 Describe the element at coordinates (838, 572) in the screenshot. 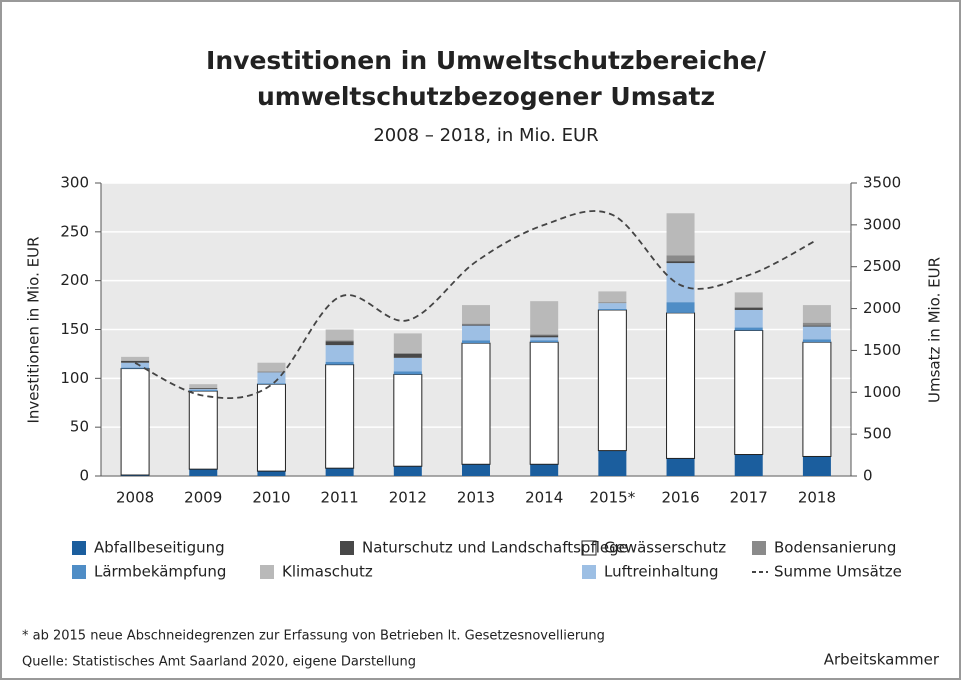

I see `legend-label: Summe Umsätze` at that location.